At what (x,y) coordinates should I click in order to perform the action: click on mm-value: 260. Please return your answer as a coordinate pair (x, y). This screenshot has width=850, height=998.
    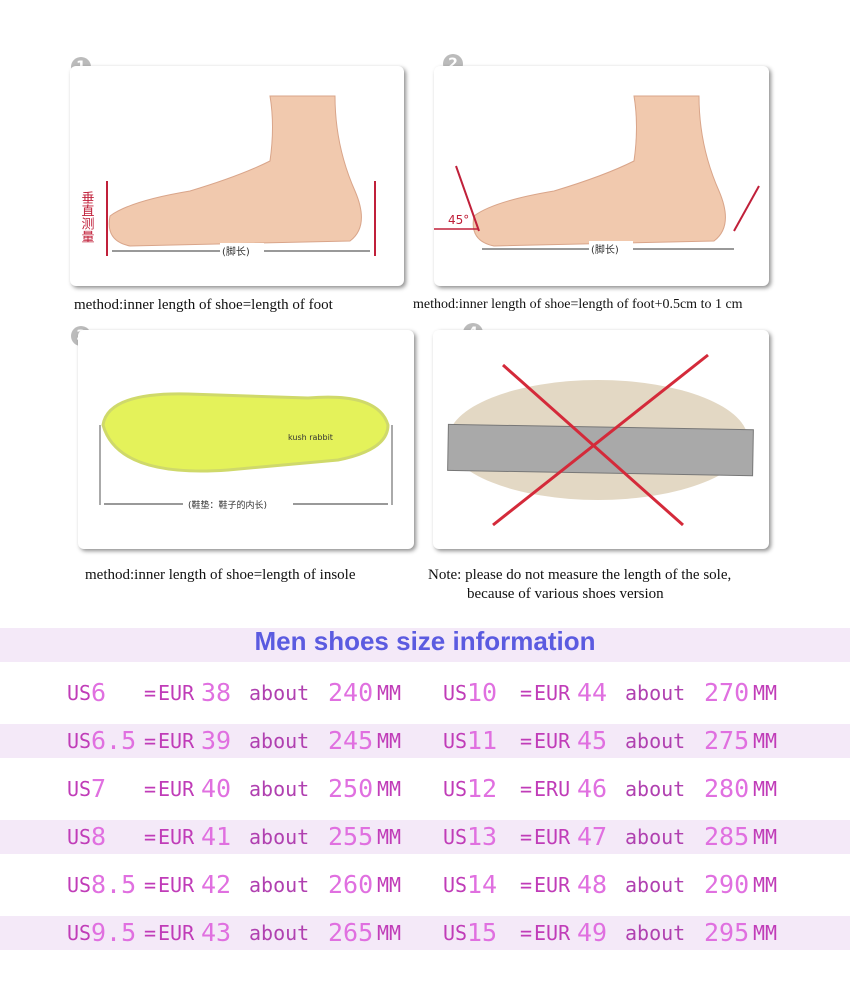
    Looking at the image, I should click on (351, 884).